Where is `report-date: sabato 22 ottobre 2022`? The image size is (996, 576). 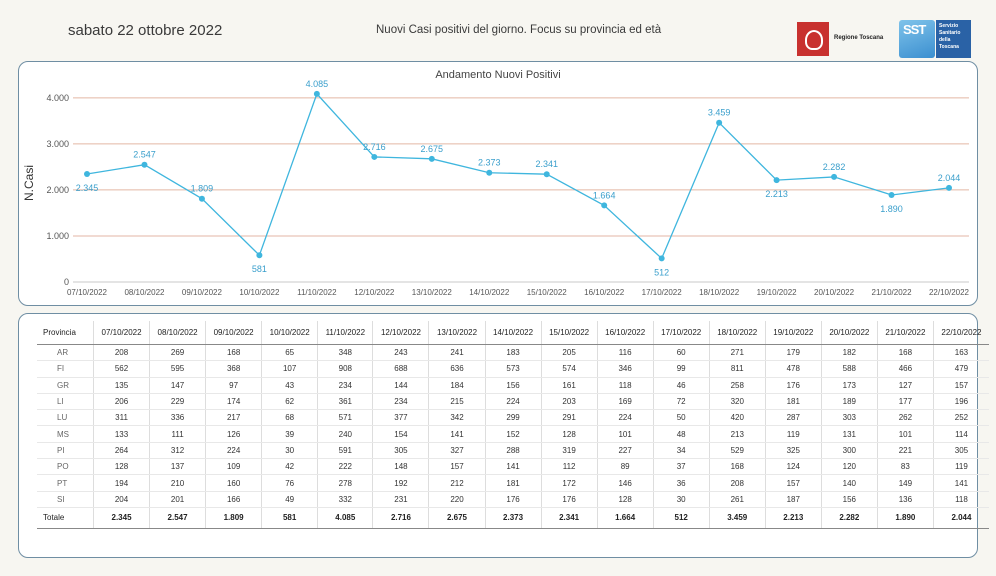
report-date: sabato 22 ottobre 2022 is located at coordinates (145, 30).